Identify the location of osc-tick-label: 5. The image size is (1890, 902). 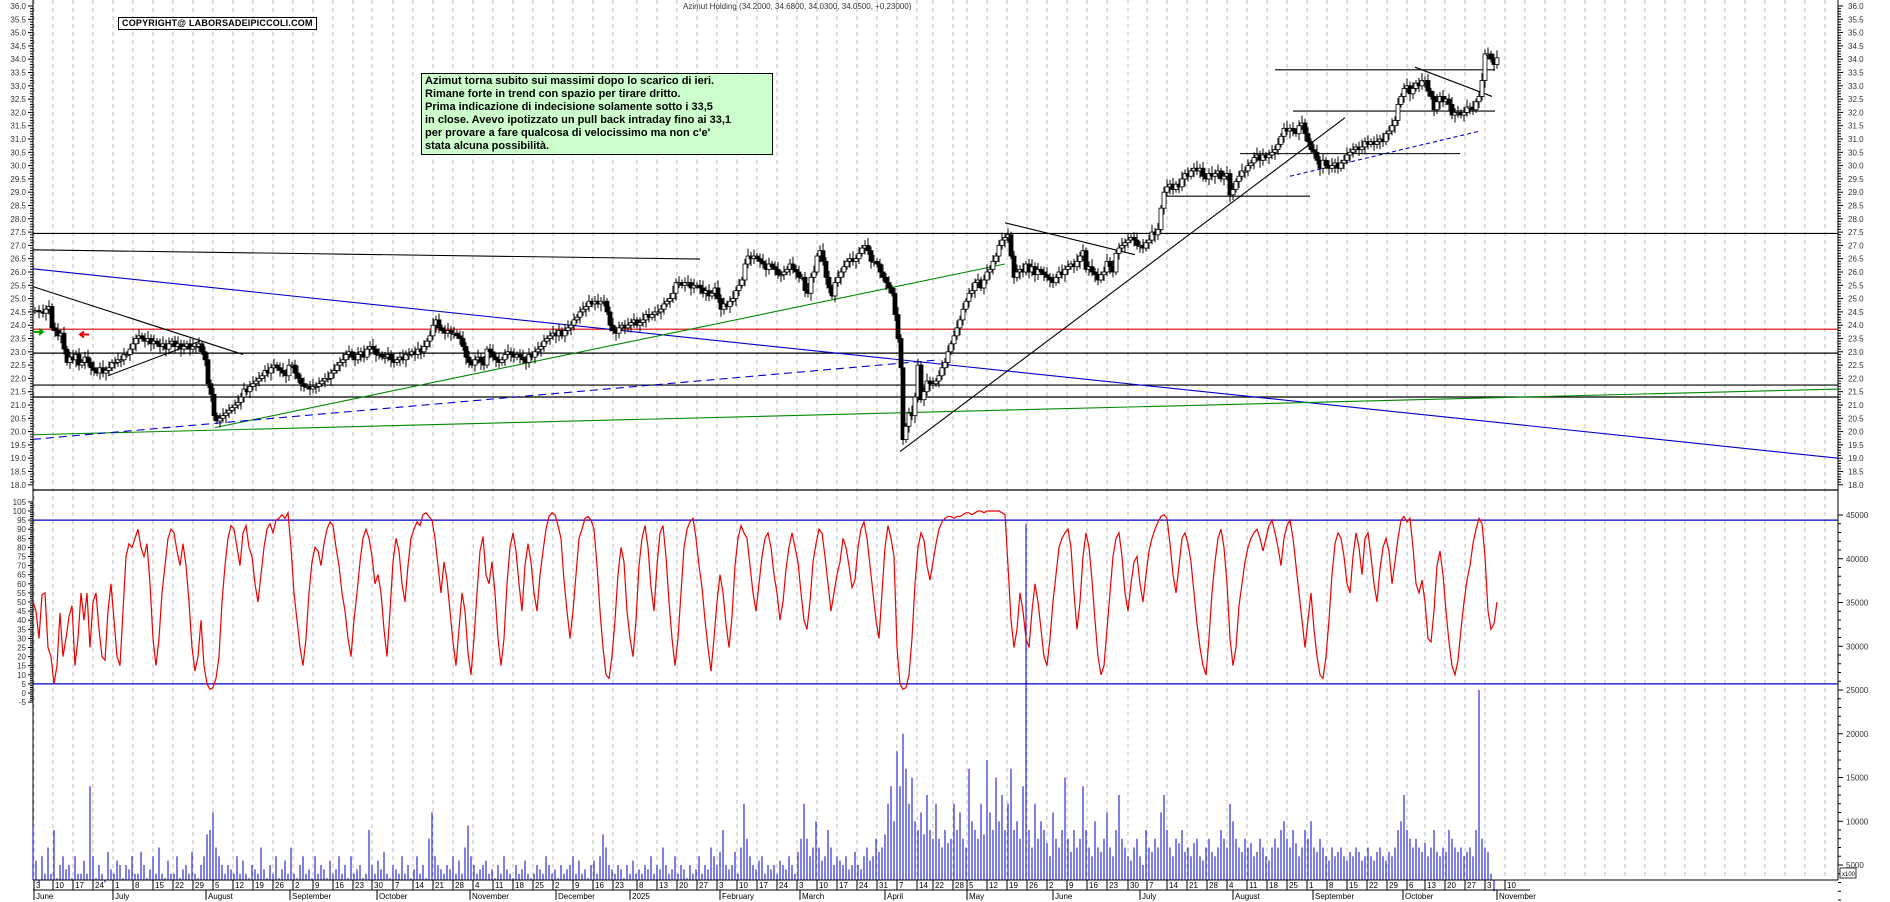
(24, 684).